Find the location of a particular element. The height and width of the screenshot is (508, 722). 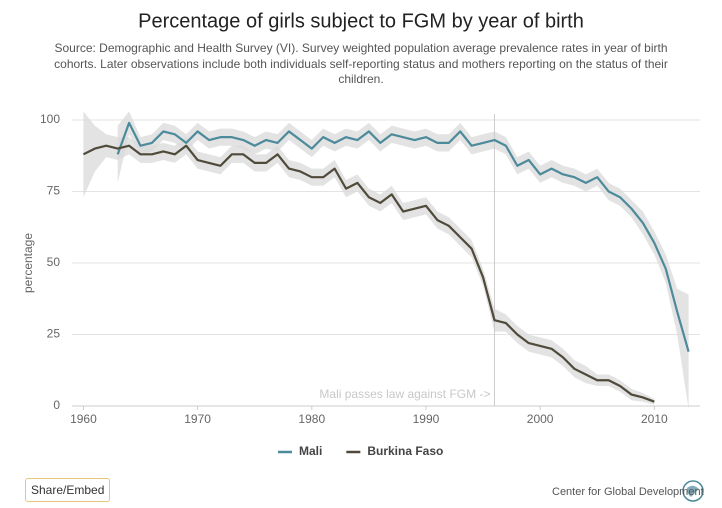

y-axis-label: percentage is located at coordinates (28, 263).